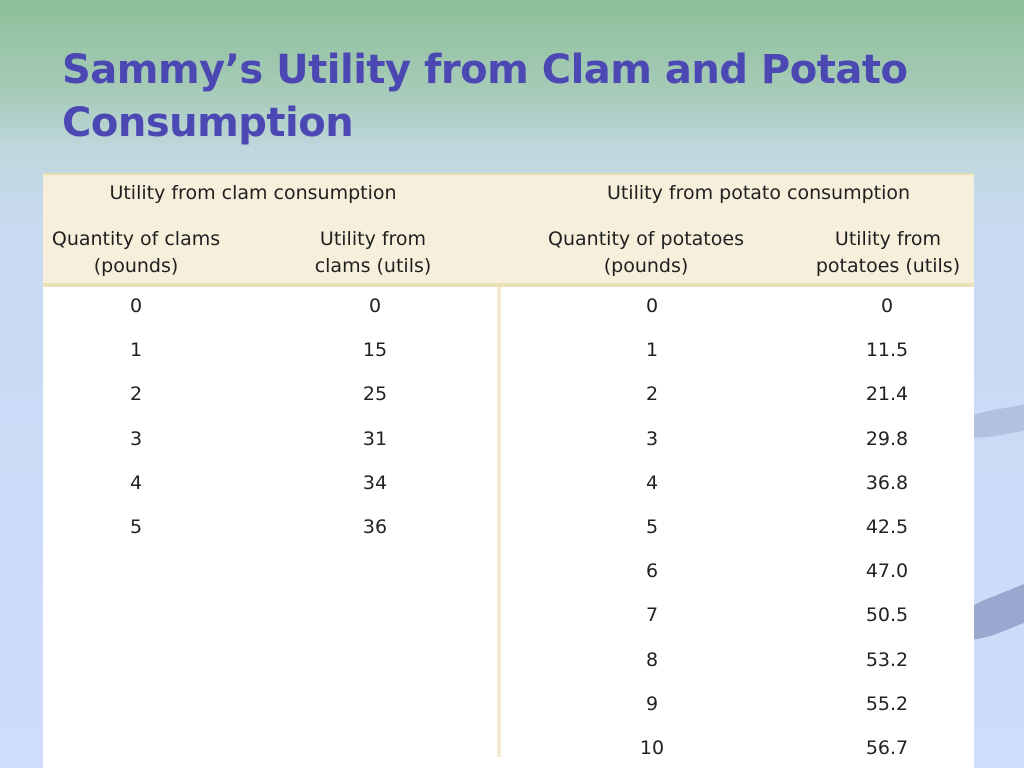  What do you see at coordinates (887, 527) in the screenshot?
I see `potato-utility-cell: 42.5` at bounding box center [887, 527].